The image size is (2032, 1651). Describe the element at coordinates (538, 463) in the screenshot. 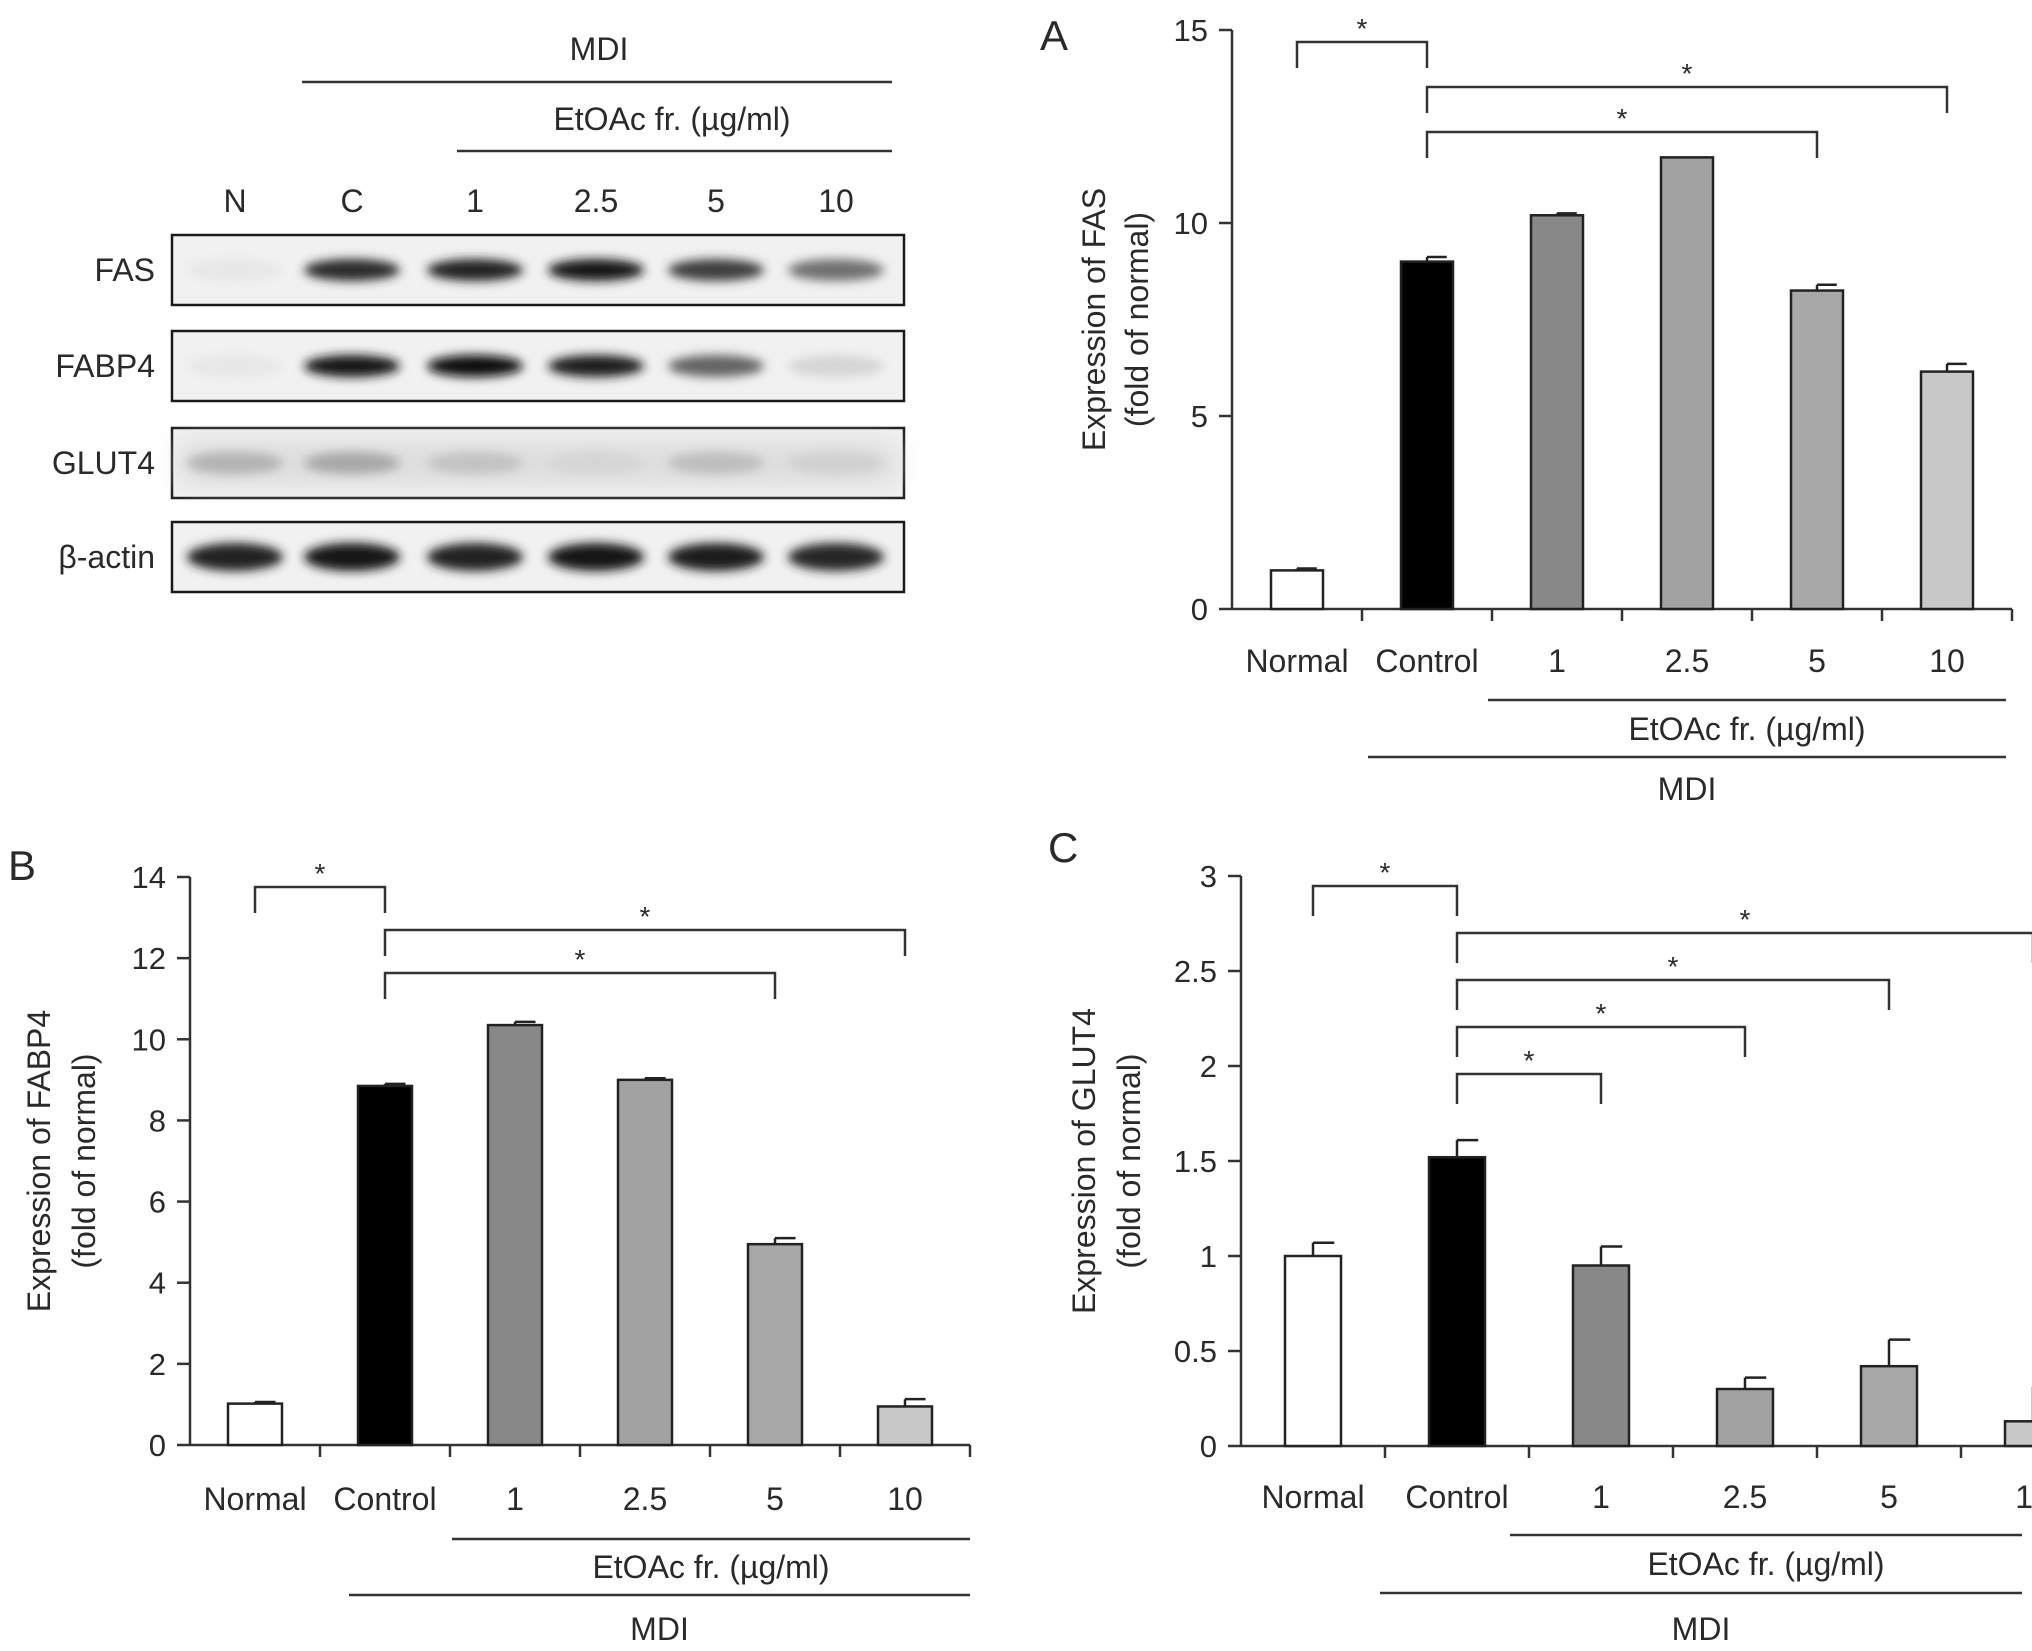

I see `blot-background` at that location.